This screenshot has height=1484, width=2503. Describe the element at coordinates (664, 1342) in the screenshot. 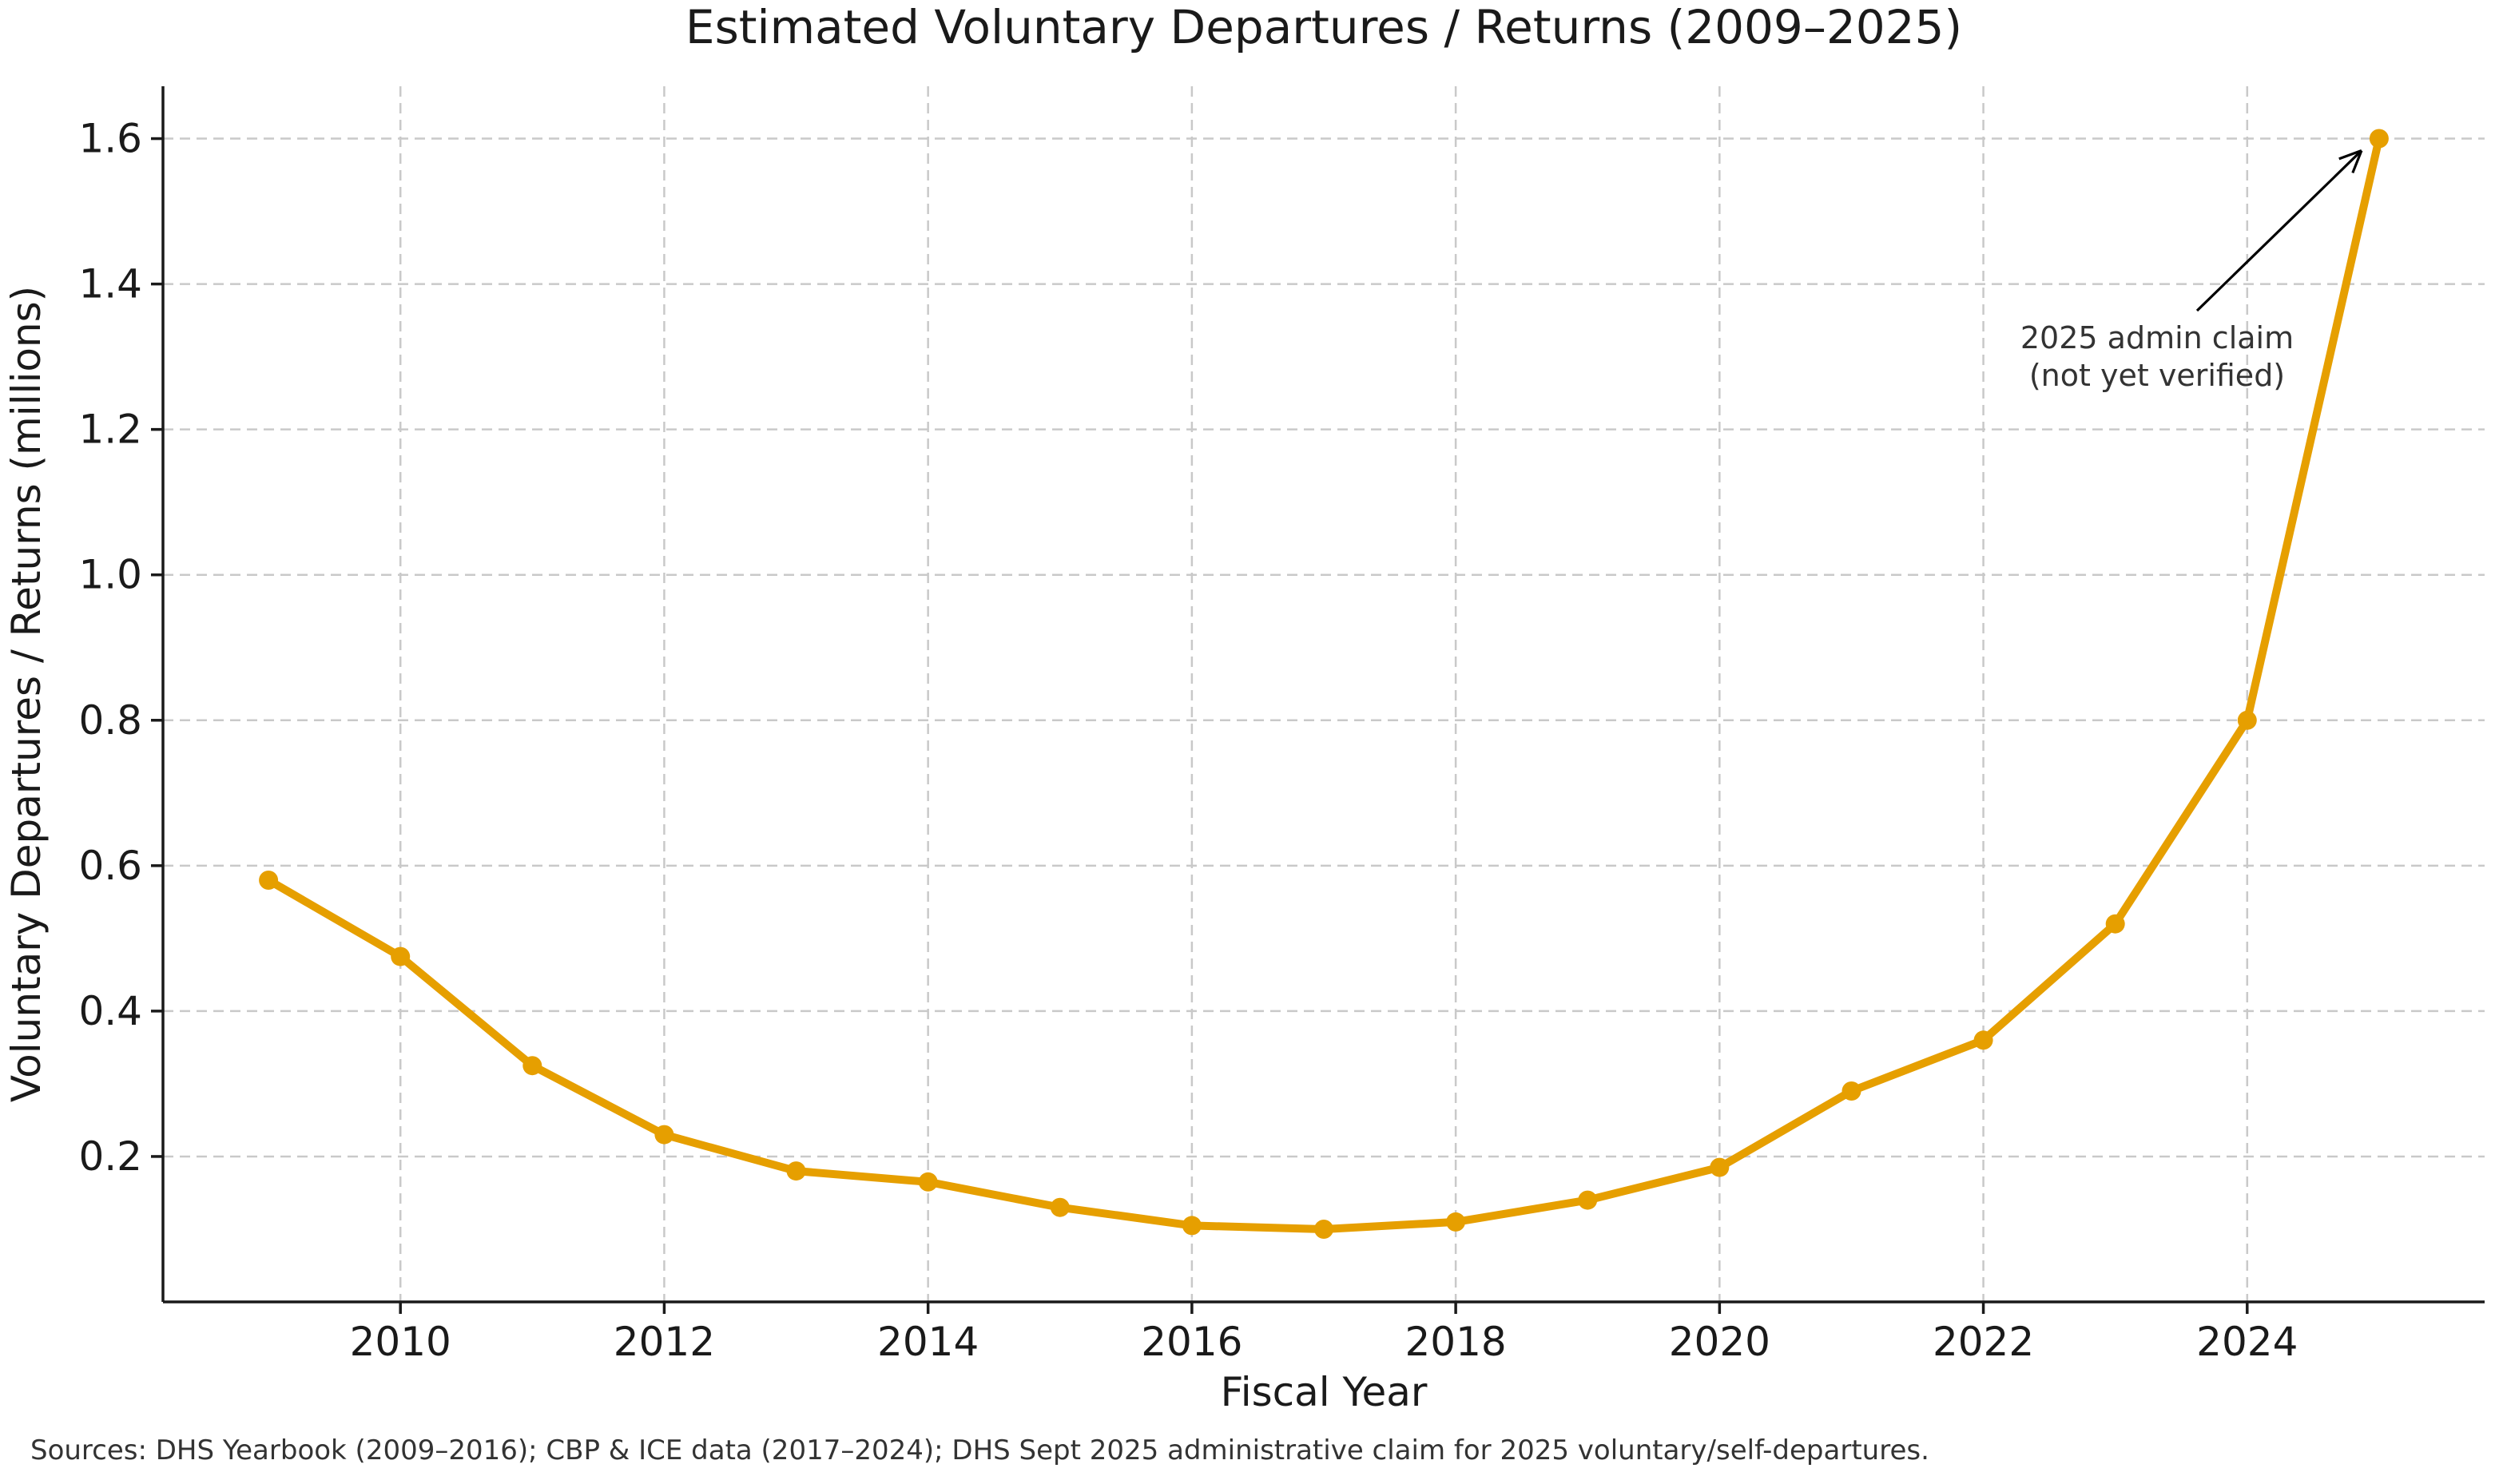

I see `x-tick-label: 2012` at that location.